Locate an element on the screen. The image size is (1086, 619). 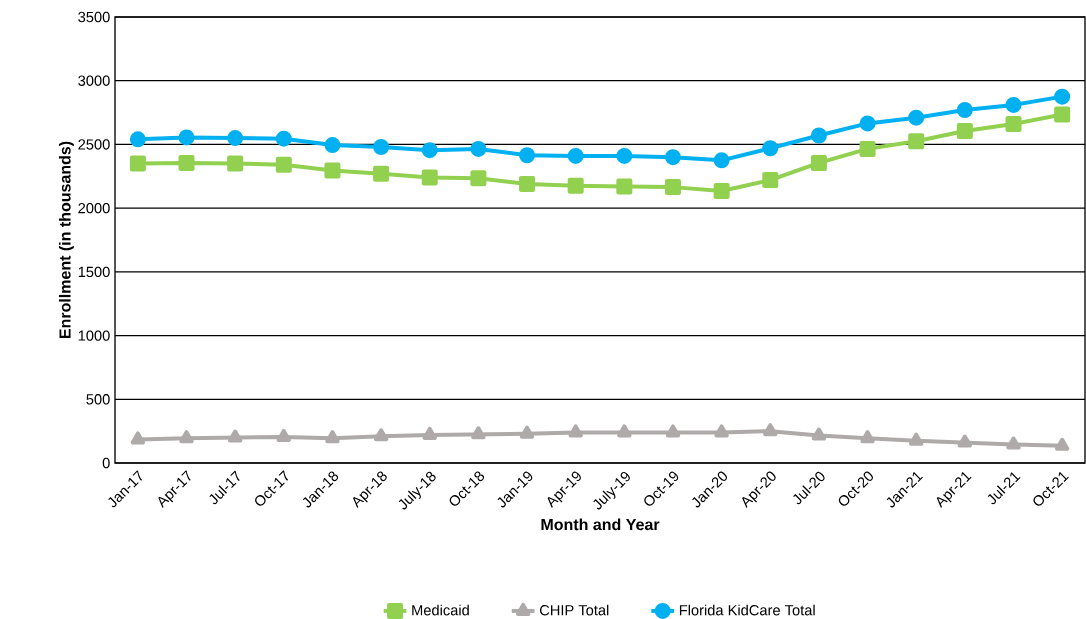
y-tick-label: 2000 is located at coordinates (94, 208).